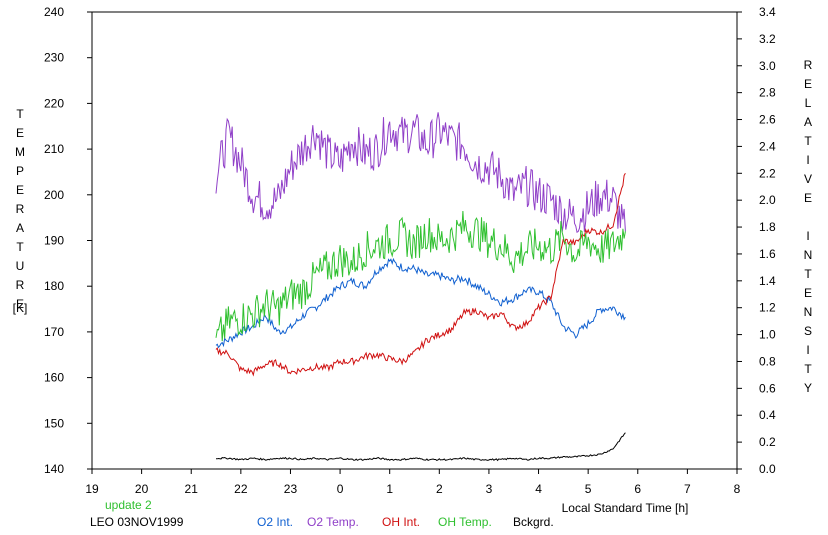 The width and height of the screenshot is (828, 535). Describe the element at coordinates (333, 522) in the screenshot. I see `legend-item-o2-temp: O2 Temp.` at that location.